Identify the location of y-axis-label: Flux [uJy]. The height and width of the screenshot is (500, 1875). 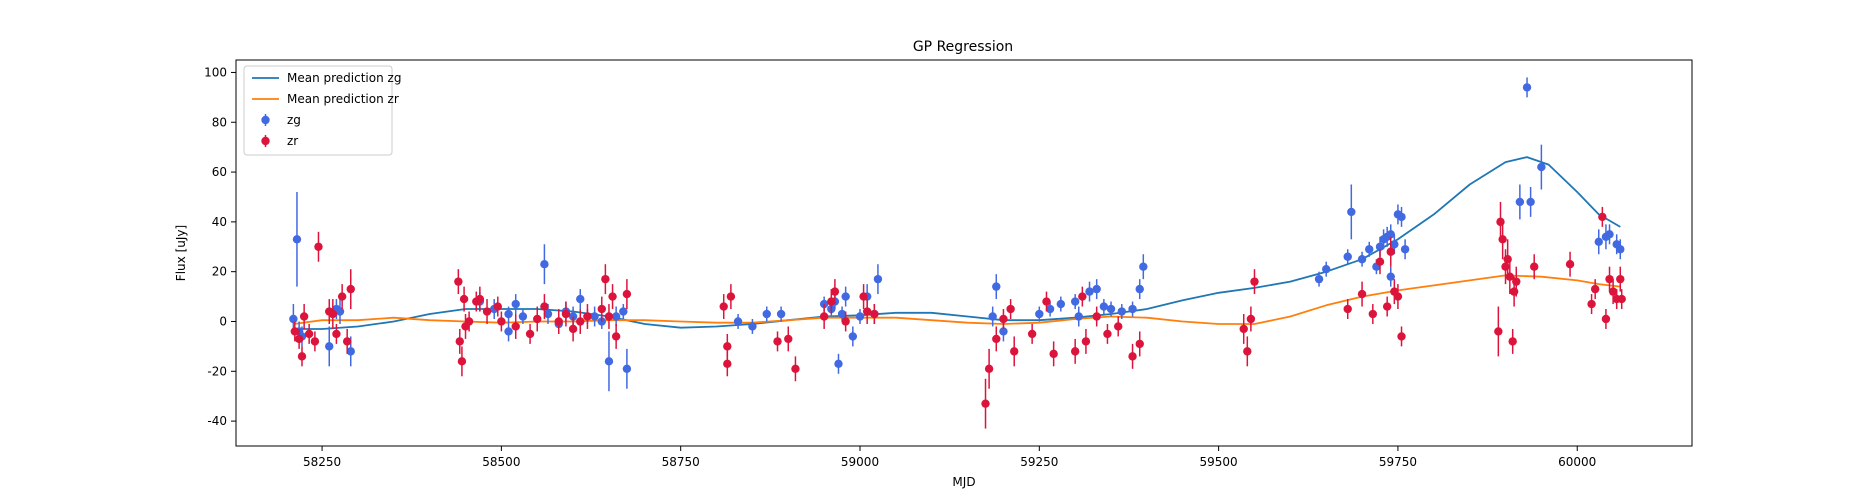
(181, 253).